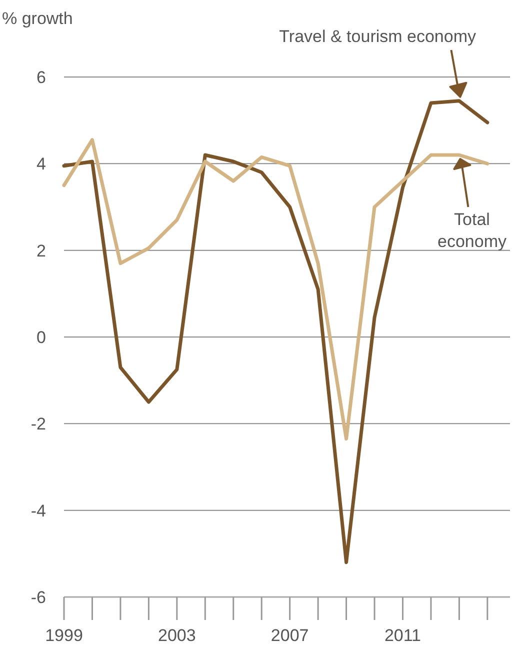 The height and width of the screenshot is (660, 514). I want to click on y-axis-title: % growth, so click(37, 18).